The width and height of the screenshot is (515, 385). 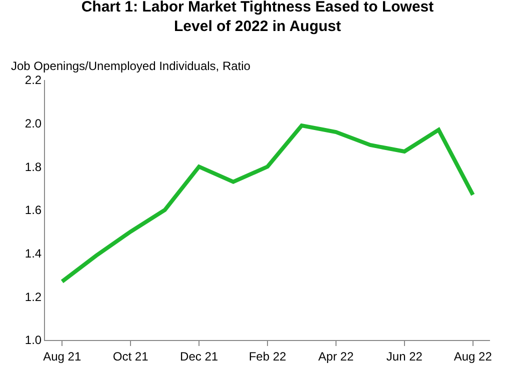 What do you see at coordinates (257, 18) in the screenshot?
I see `chart-title: Chart 1: Labor Market Tightness Eased to Lowest Level of 2022 in August` at bounding box center [257, 18].